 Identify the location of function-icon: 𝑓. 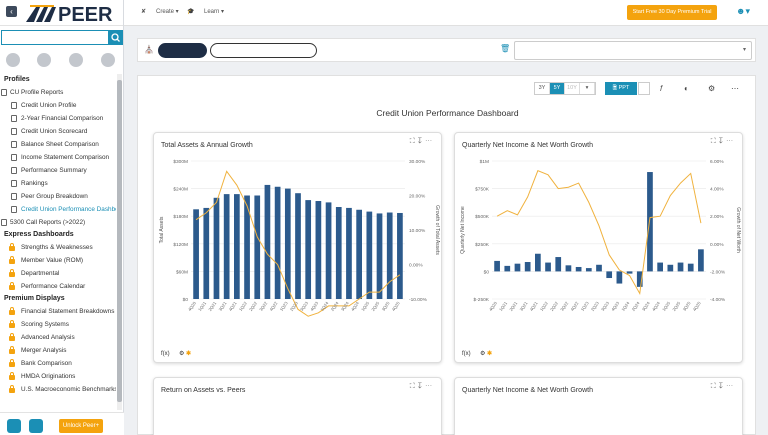
(661, 88).